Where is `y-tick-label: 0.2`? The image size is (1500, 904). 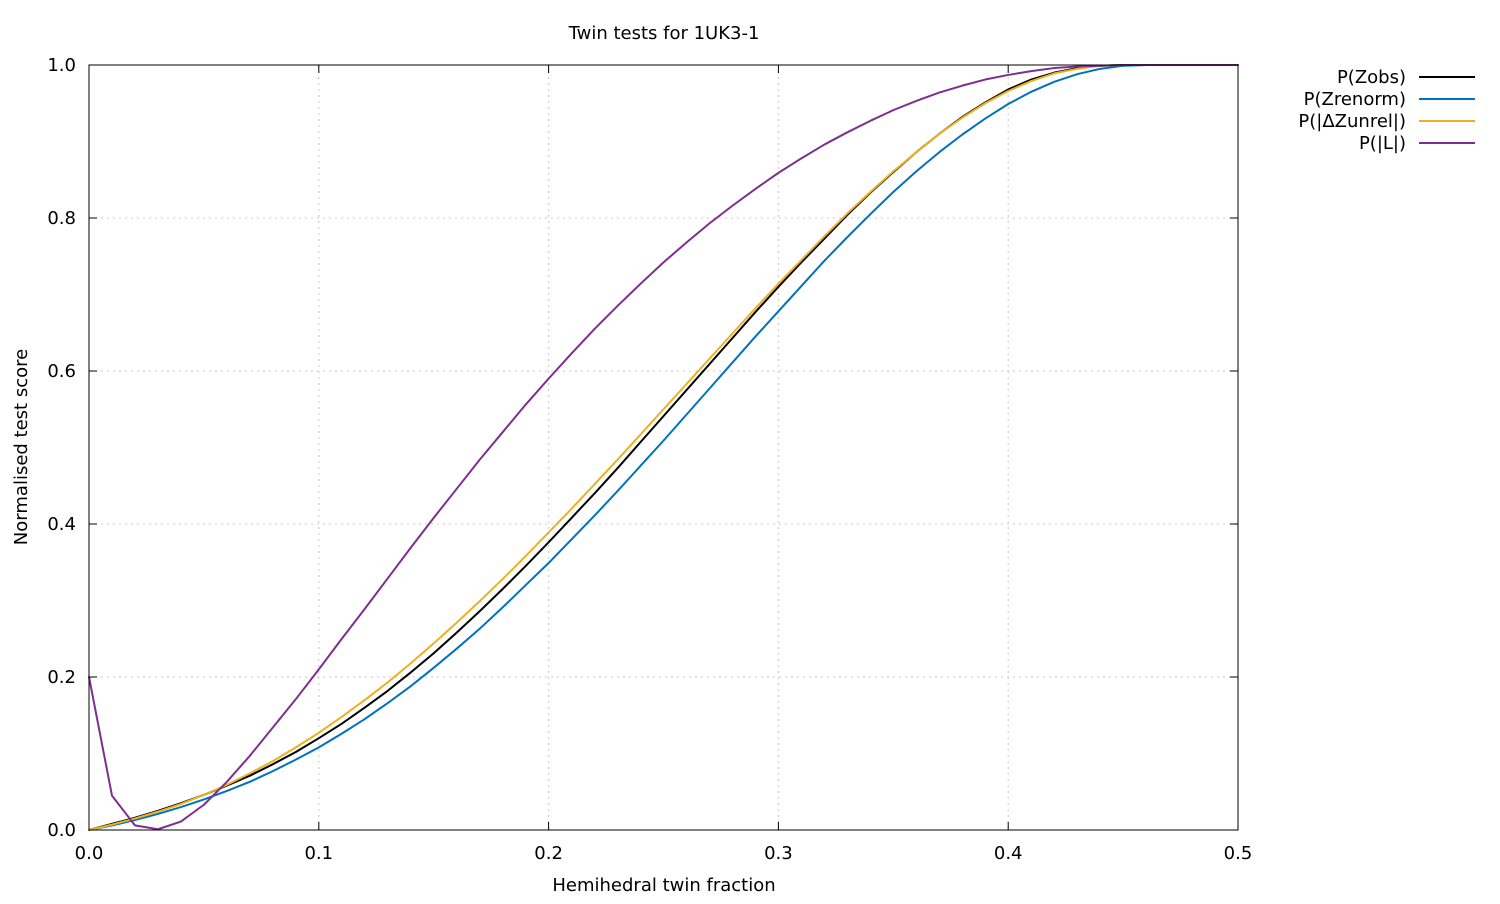 y-tick-label: 0.2 is located at coordinates (61, 677).